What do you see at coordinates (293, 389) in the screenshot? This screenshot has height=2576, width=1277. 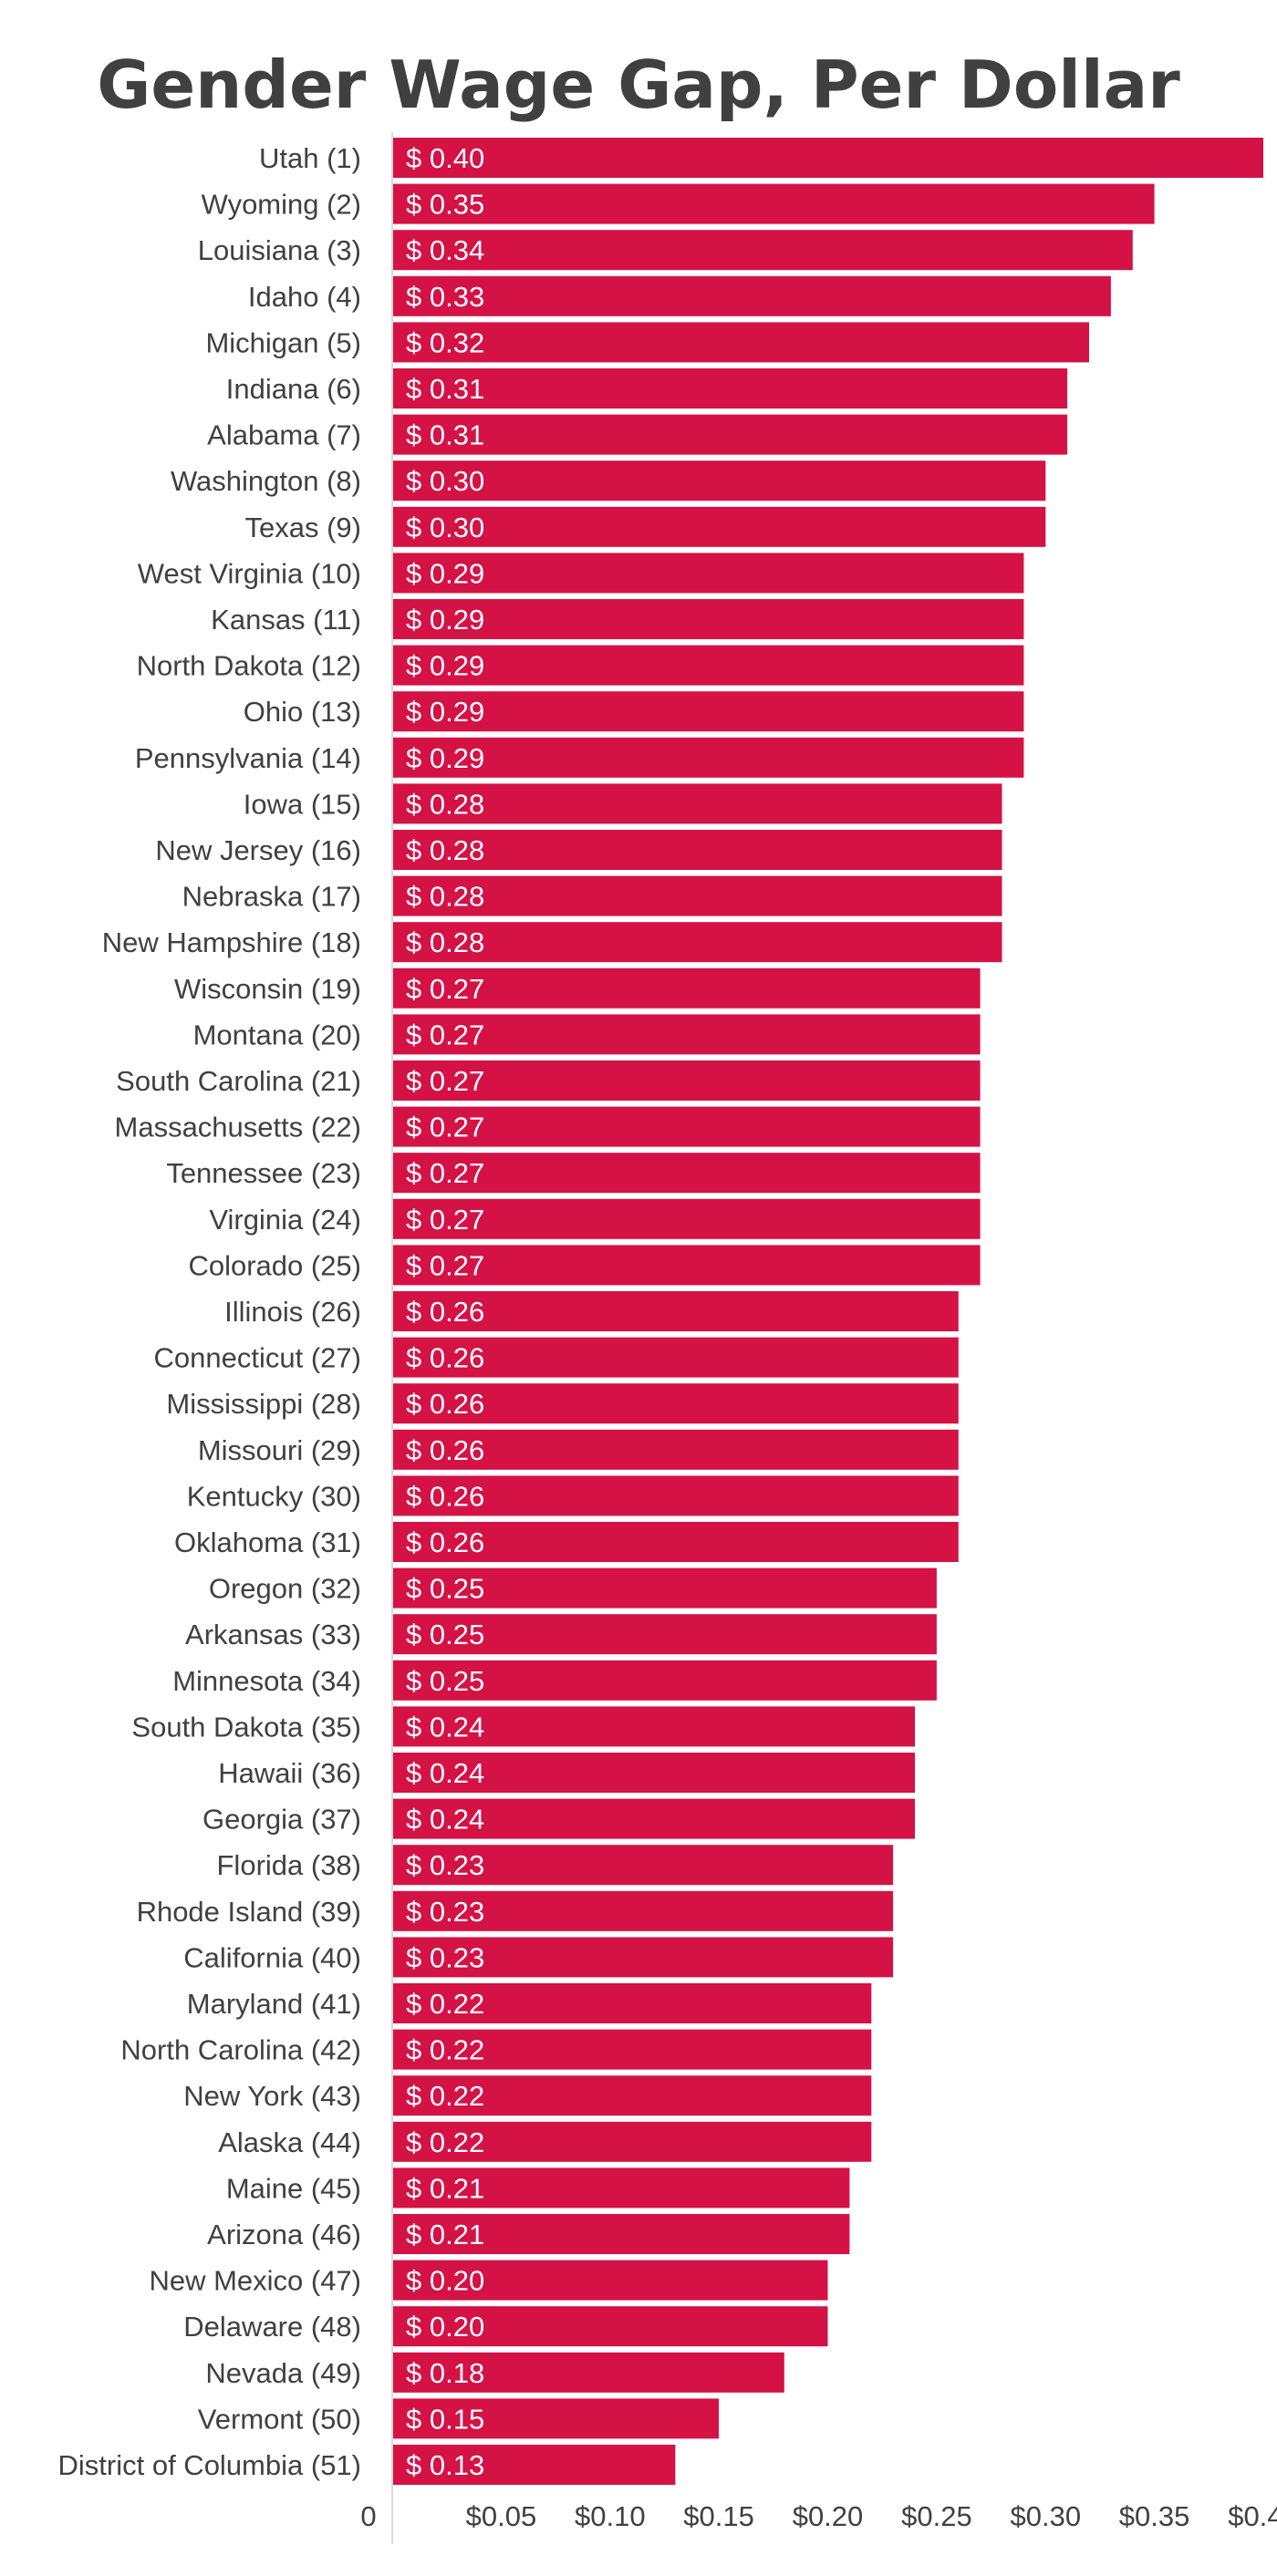 I see `category-label: Indiana (6)` at bounding box center [293, 389].